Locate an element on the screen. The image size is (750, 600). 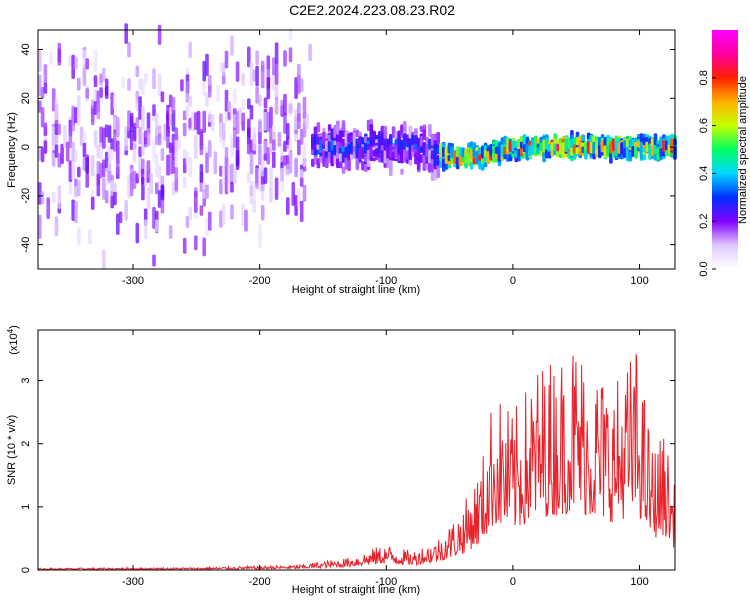
colorbar-ticks: 0.0 0.2 0.4 0.6 0.8 is located at coordinates (707, 173).